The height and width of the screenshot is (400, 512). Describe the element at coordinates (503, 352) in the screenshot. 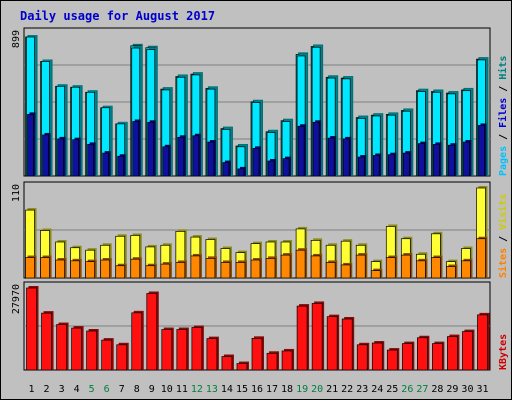

I see `legend-kbytes: KBytes` at that location.